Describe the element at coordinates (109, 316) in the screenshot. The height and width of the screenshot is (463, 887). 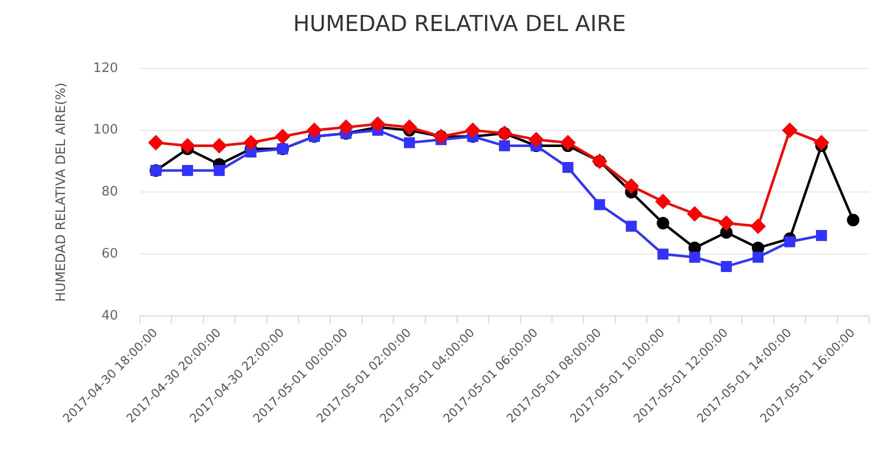
I see `y-tick-label: 40` at that location.